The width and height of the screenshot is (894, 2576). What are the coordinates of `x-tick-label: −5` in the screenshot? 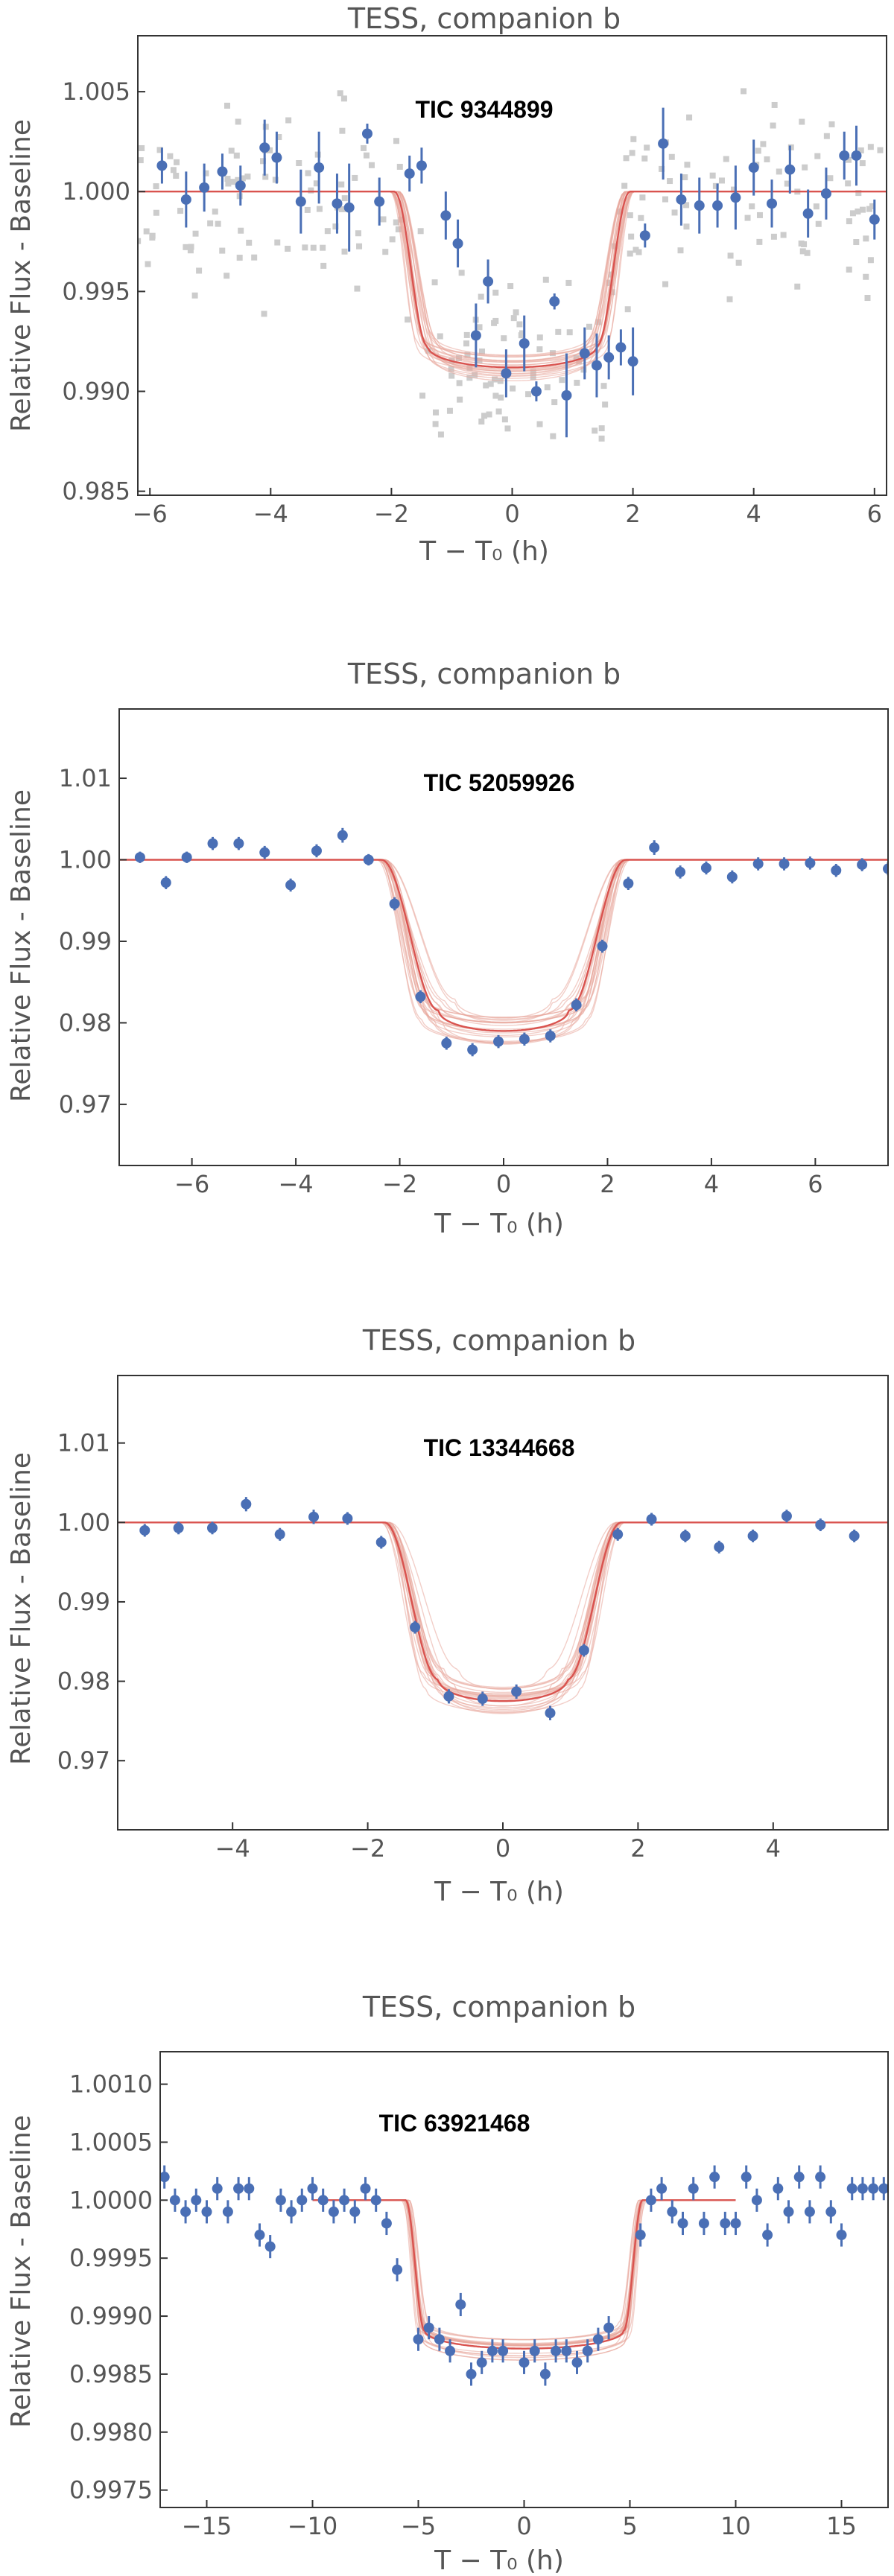 It's located at (418, 2526).